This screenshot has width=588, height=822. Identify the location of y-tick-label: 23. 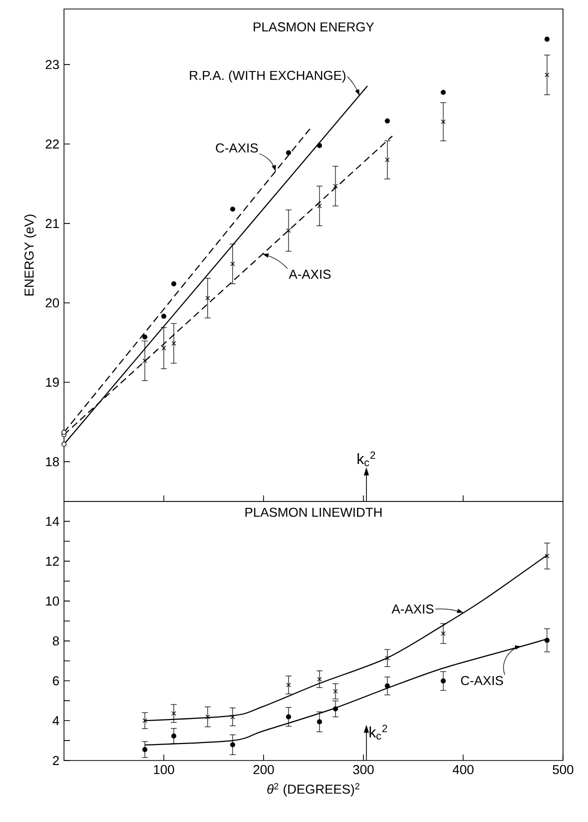
(52, 65).